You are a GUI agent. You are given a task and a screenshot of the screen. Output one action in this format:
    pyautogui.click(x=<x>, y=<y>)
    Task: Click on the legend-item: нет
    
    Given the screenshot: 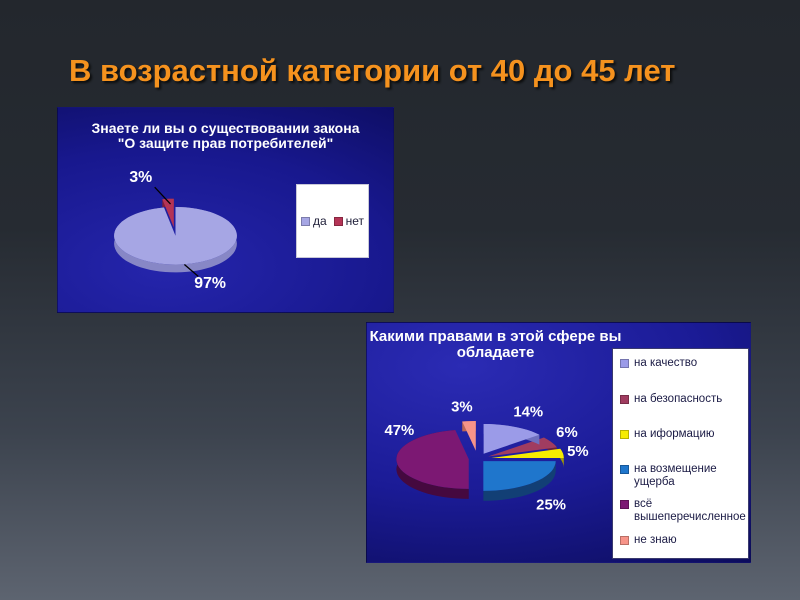 What is the action you would take?
    pyautogui.click(x=349, y=221)
    